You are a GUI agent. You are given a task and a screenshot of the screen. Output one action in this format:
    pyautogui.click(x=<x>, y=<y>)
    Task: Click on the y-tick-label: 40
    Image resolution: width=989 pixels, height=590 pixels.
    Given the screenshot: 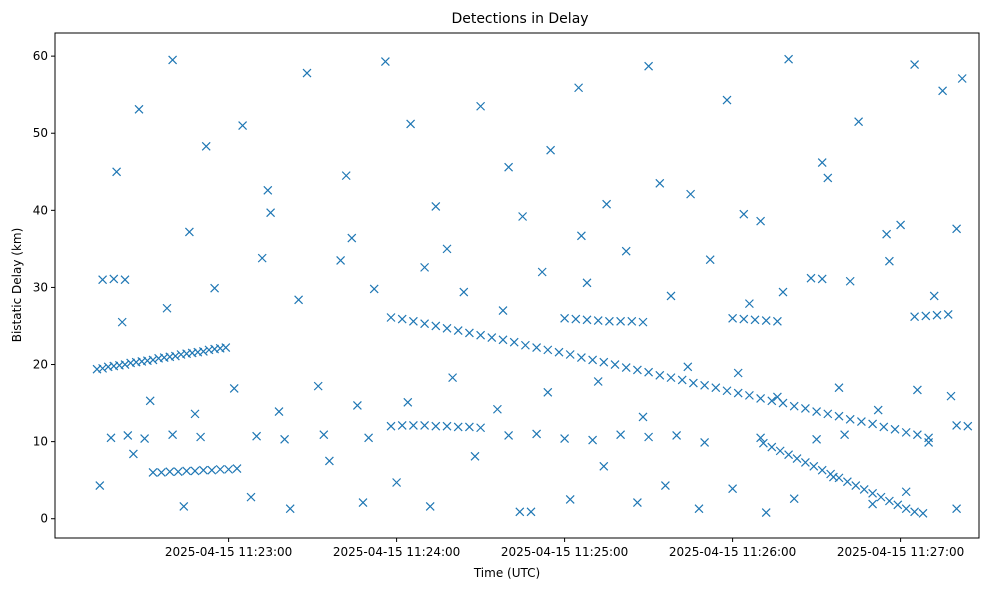 What is the action you would take?
    pyautogui.click(x=40, y=210)
    